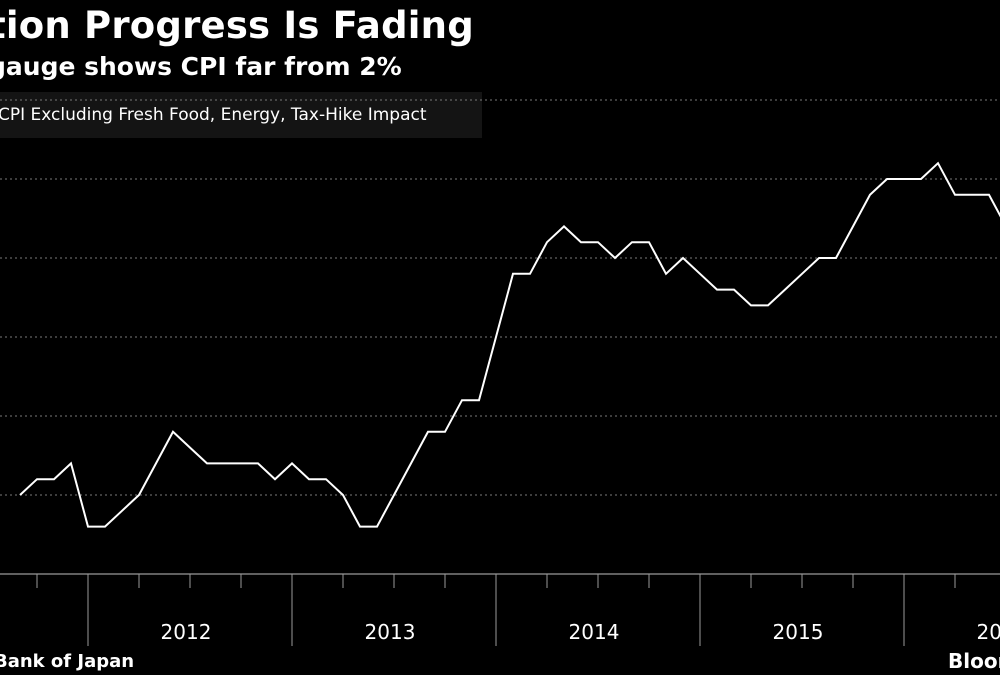  What do you see at coordinates (798, 632) in the screenshot?
I see `x-tick-label: 2015` at bounding box center [798, 632].